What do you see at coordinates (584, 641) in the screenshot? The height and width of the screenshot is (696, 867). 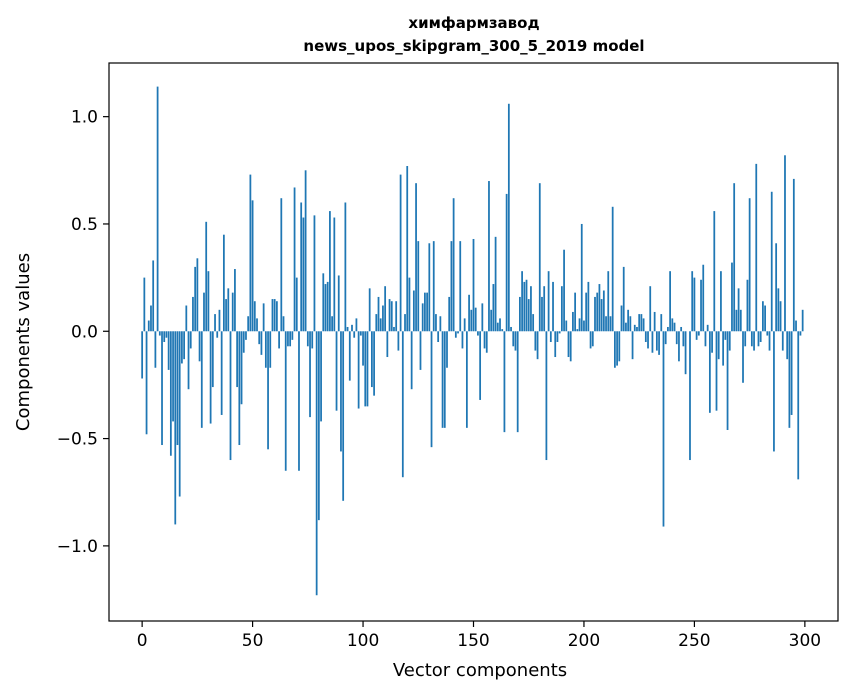 I see `x-tick-label: 200` at bounding box center [584, 641].